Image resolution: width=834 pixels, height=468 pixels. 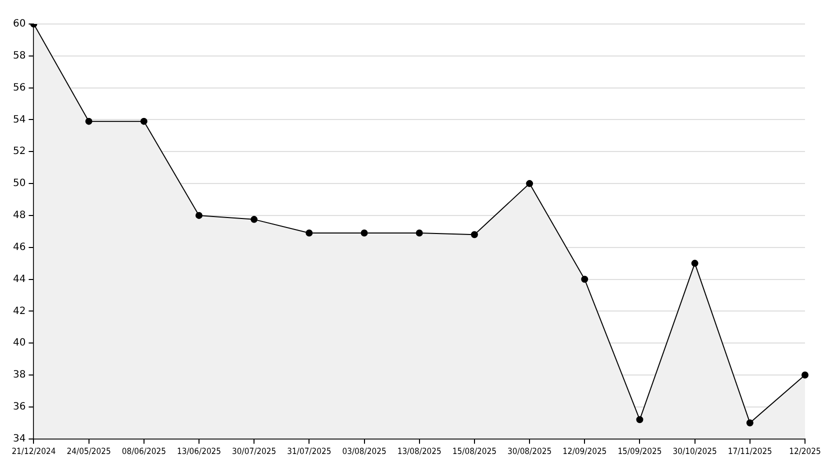 What do you see at coordinates (19, 375) in the screenshot?
I see `y-tick-label: 38` at bounding box center [19, 375].